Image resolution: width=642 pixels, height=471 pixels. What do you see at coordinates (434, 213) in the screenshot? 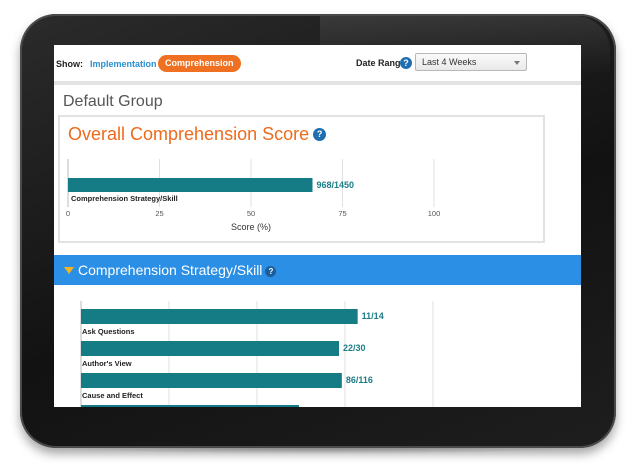
I see `x-tick-label: 100` at bounding box center [434, 213].